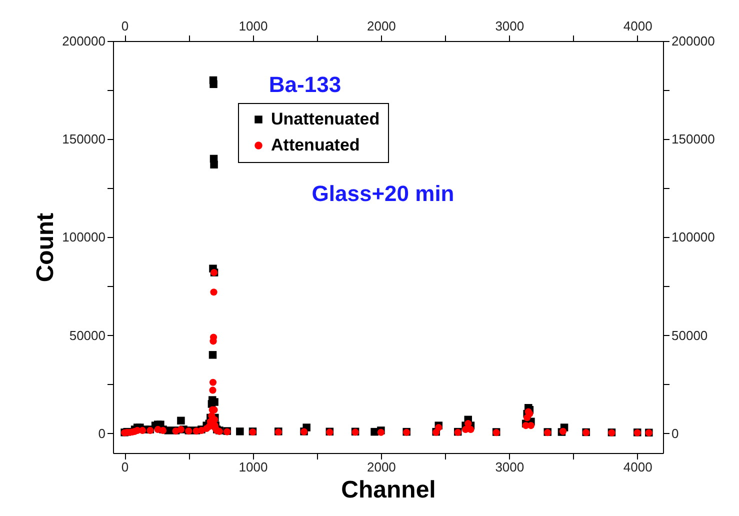  What do you see at coordinates (637, 26) in the screenshot?
I see `x2-tick-label: 4000` at bounding box center [637, 26].